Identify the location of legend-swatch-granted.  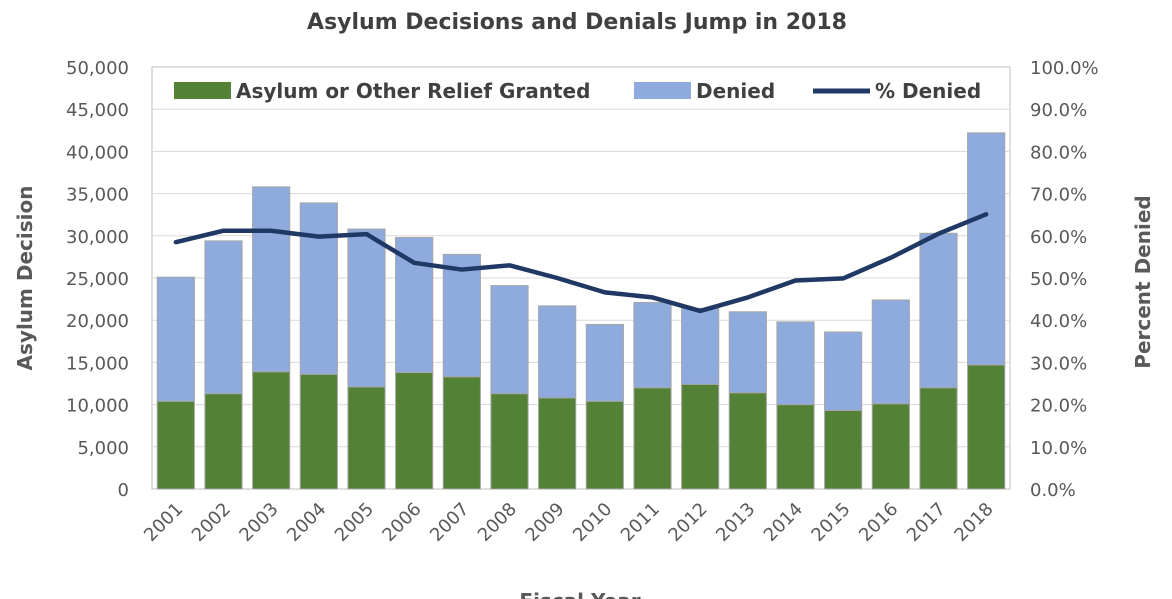
(202, 90).